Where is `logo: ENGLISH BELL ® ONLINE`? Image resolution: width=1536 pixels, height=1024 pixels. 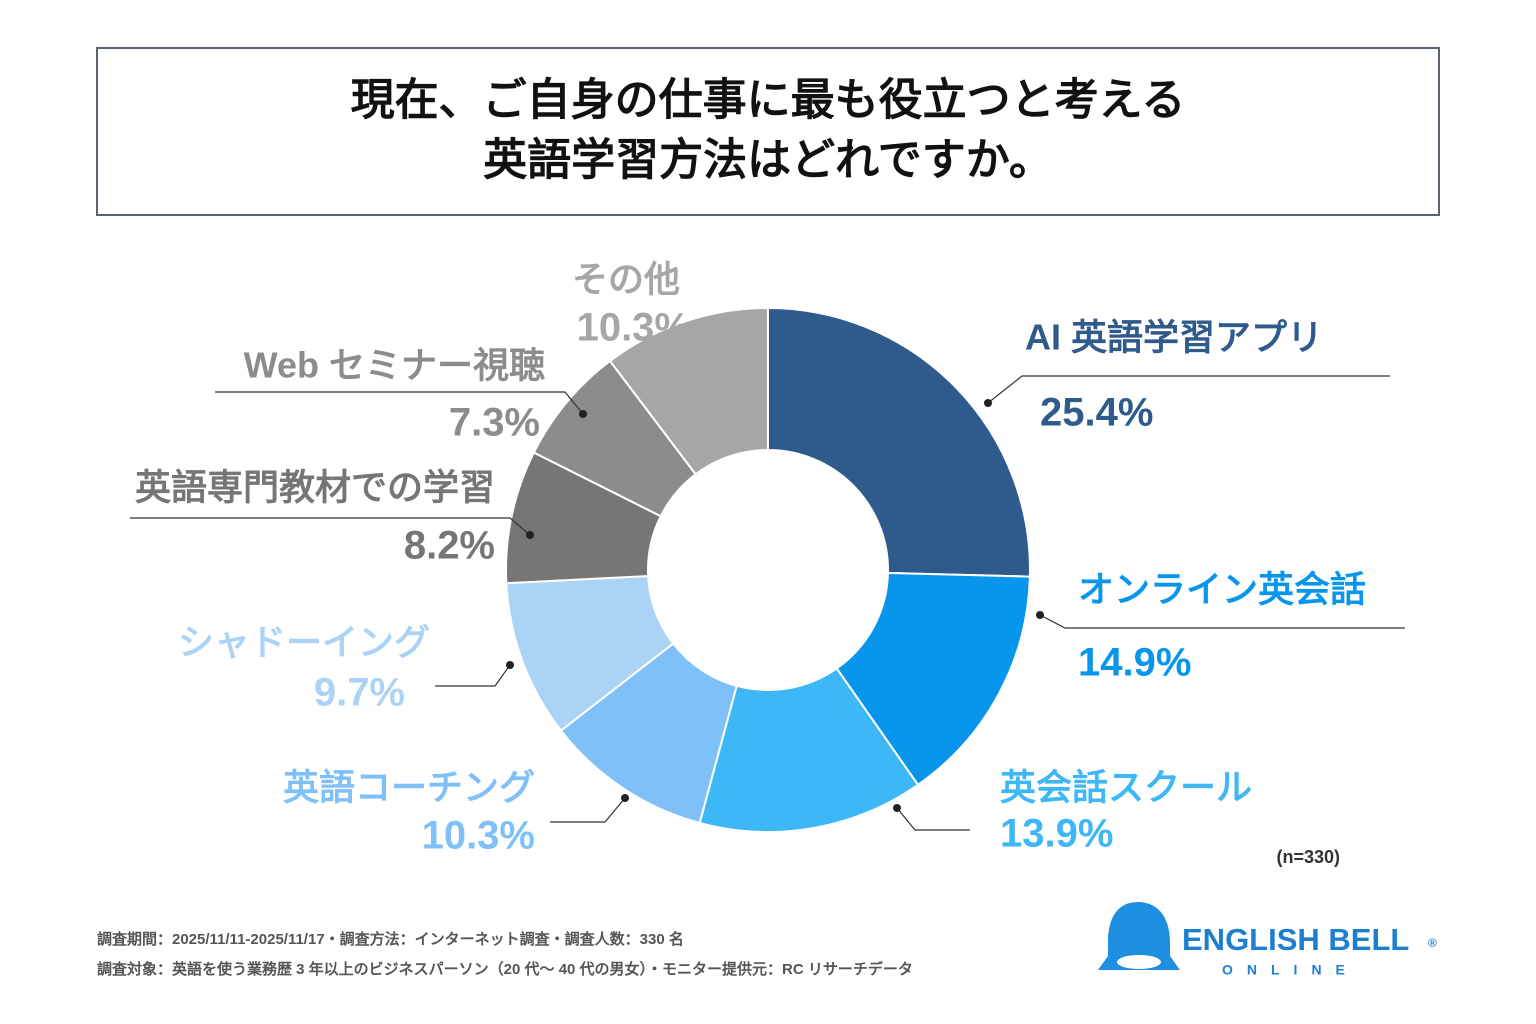 logo: ENGLISH BELL ® ONLINE is located at coordinates (1267, 940).